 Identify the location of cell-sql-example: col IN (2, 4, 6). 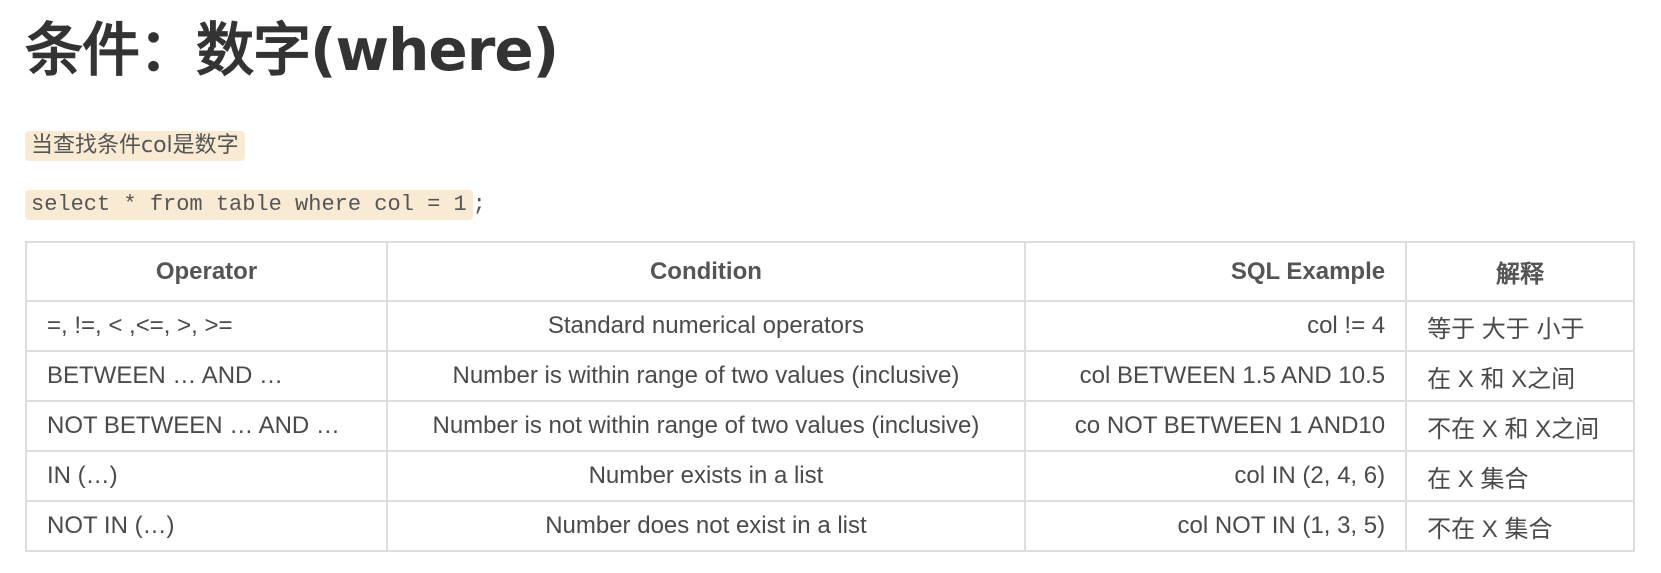
(1215, 476).